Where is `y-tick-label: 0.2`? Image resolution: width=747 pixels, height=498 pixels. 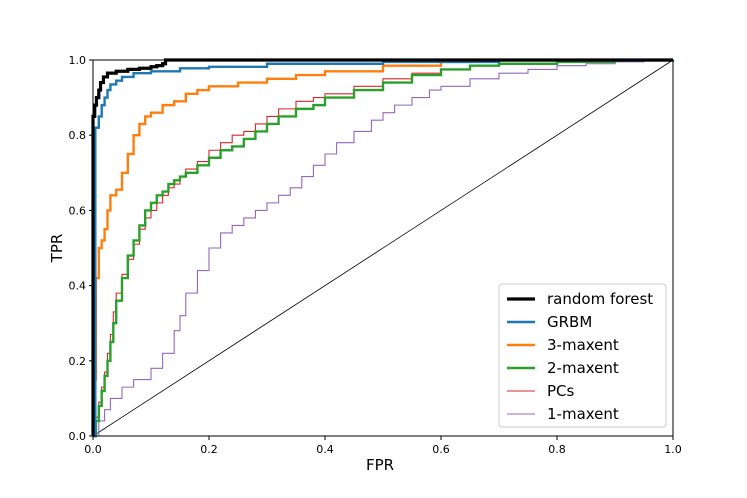
y-tick-label: 0.2 is located at coordinates (78, 361).